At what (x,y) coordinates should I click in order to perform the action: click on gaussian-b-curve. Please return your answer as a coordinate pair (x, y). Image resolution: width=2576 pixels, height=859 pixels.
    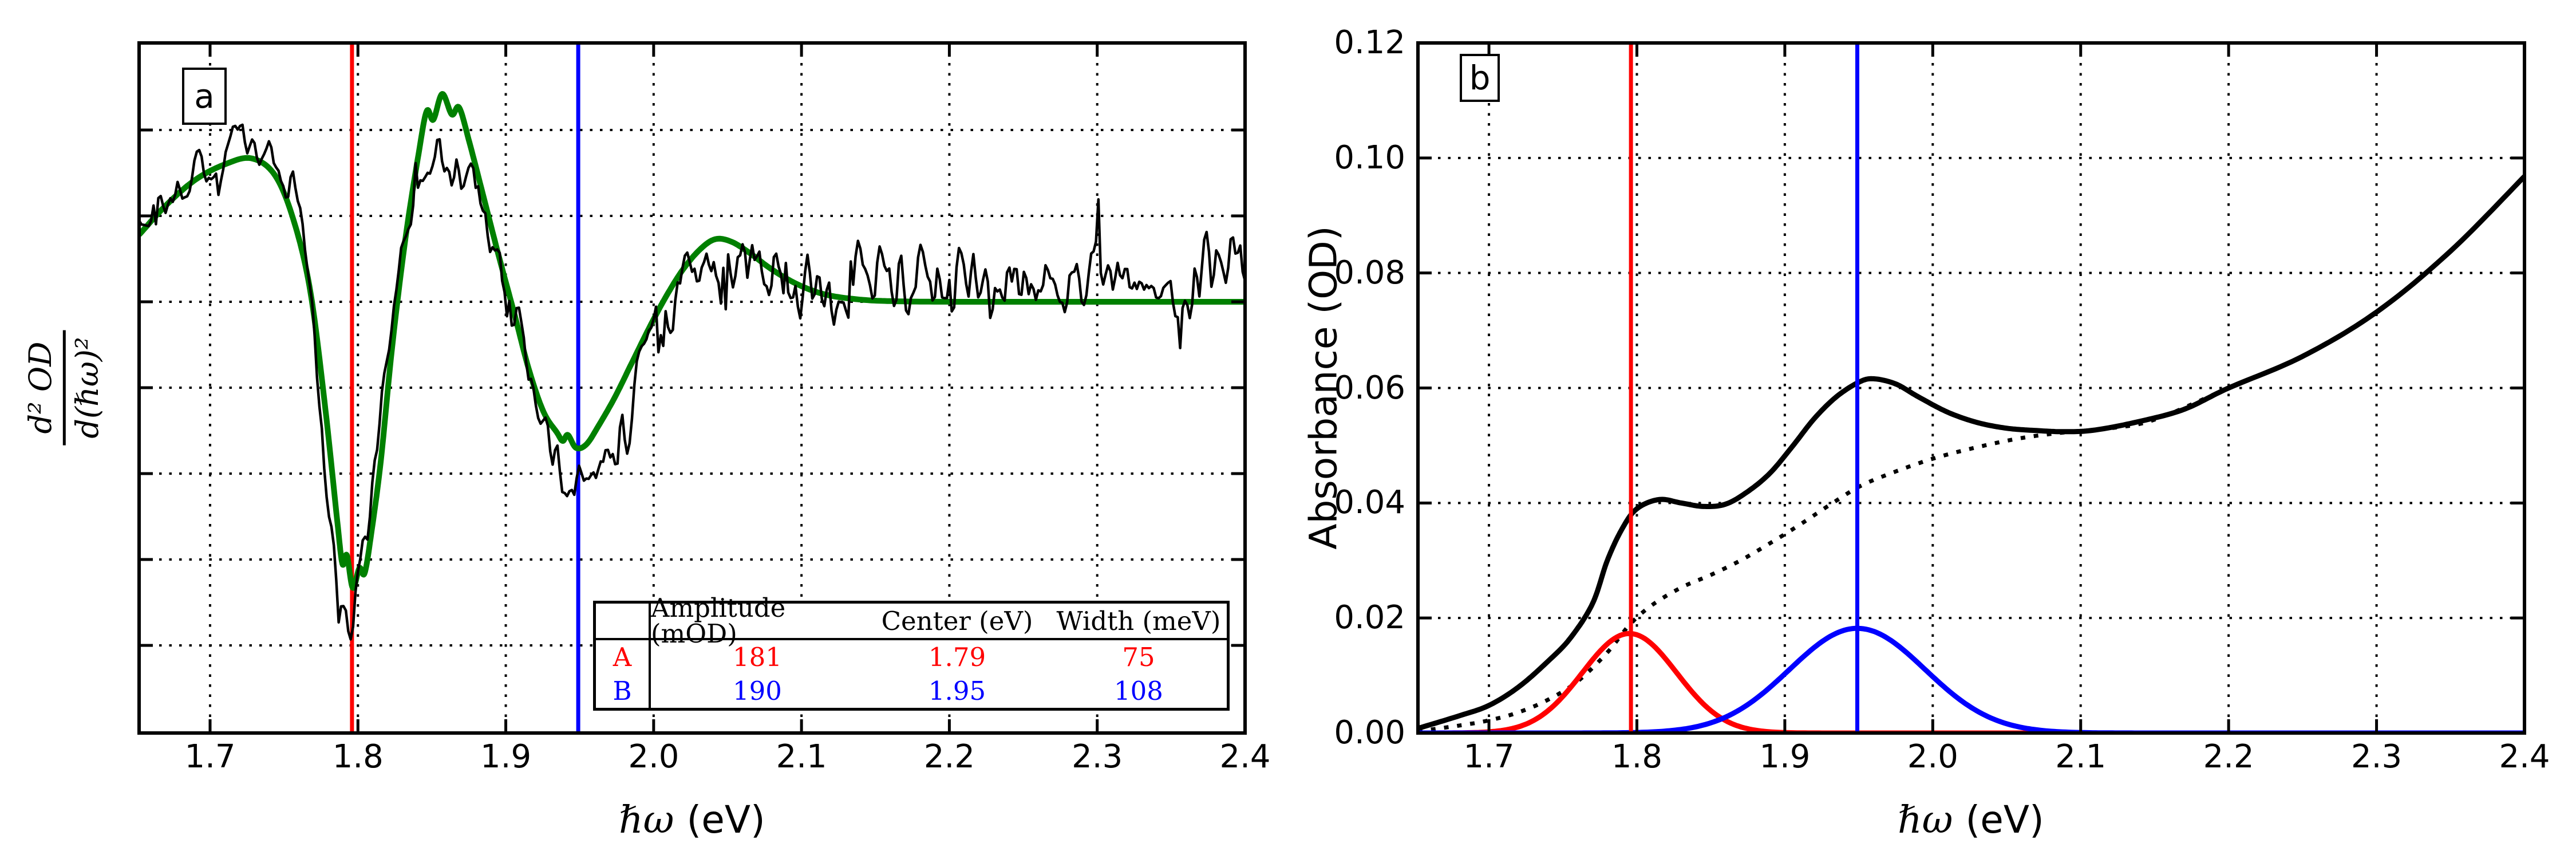
    Looking at the image, I should click on (1971, 679).